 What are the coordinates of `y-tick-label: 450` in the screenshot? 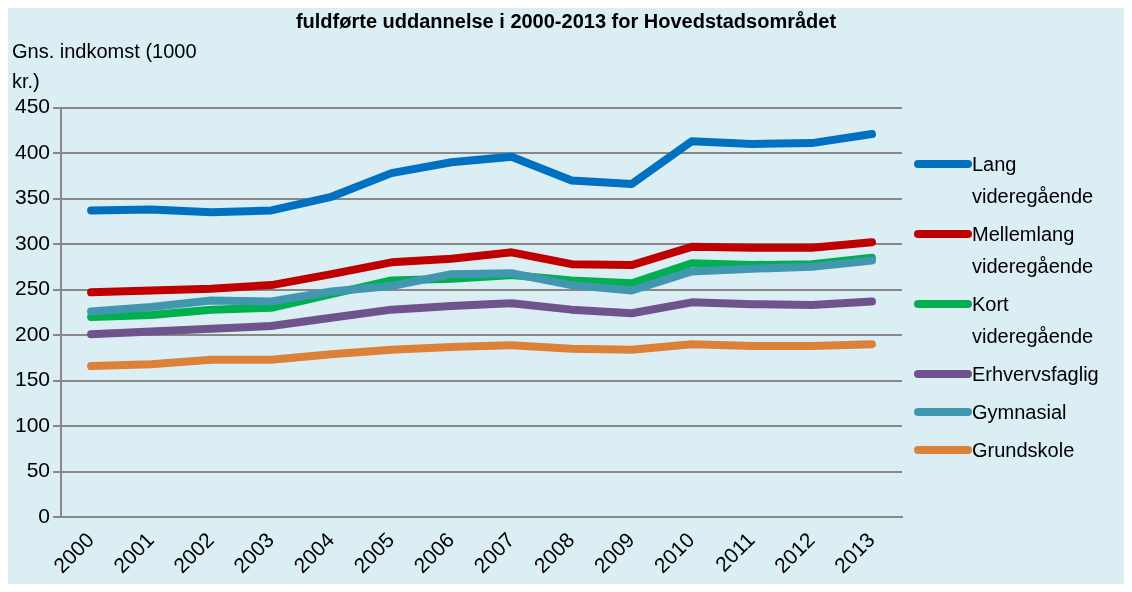 It's located at (32, 106).